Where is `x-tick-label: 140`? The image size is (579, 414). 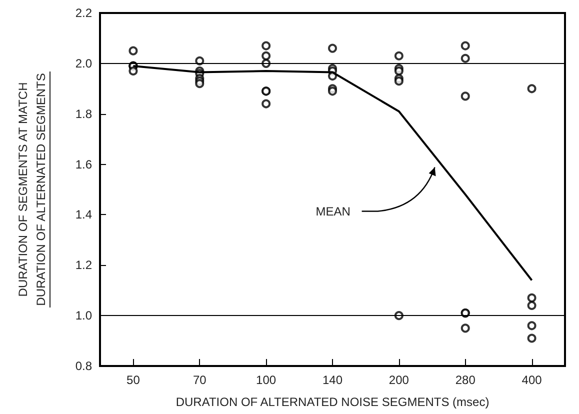 x-tick-label: 140 is located at coordinates (332, 380).